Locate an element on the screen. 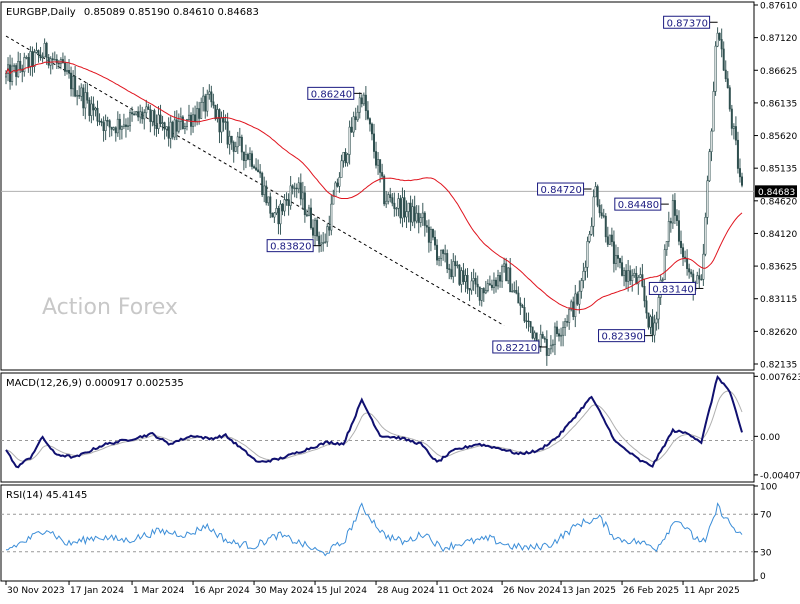 The image size is (800, 604). price-tick-label: 0.86135 is located at coordinates (778, 104).